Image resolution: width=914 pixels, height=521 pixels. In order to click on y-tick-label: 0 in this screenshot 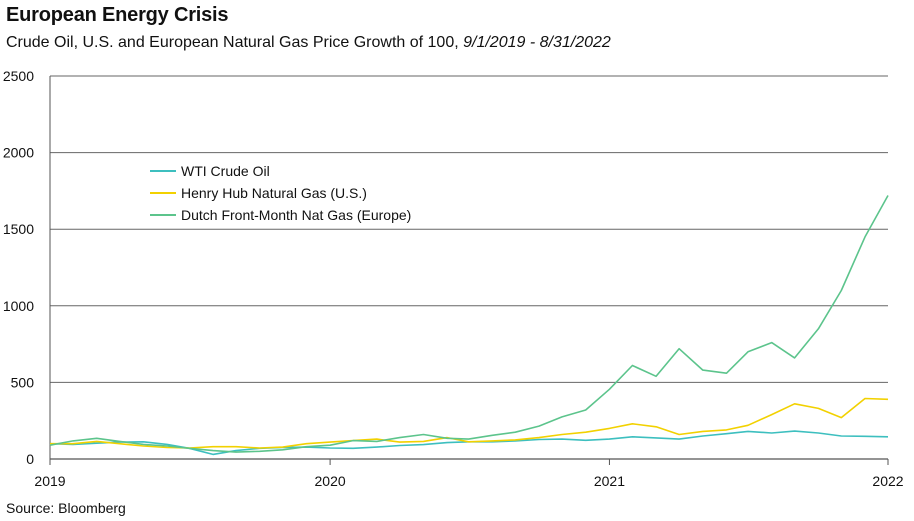, I will do `click(30, 459)`.